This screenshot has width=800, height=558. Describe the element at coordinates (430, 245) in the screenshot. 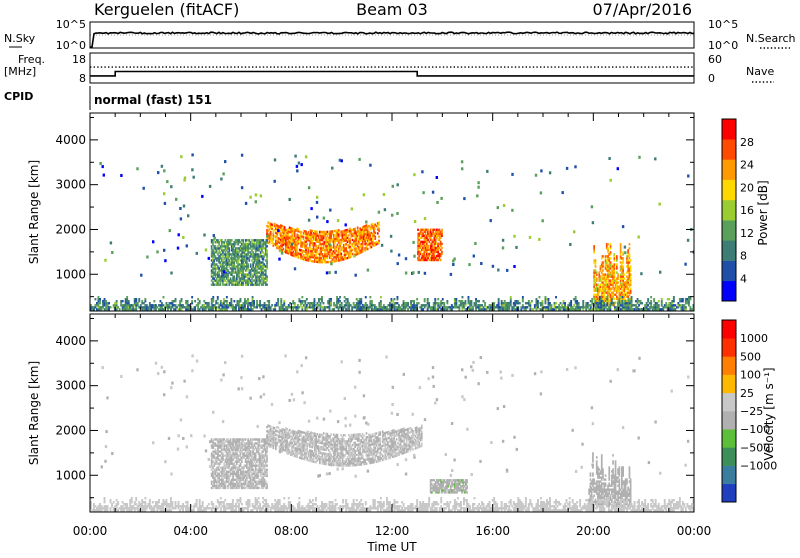

I see `feature-post-13h-patch` at that location.